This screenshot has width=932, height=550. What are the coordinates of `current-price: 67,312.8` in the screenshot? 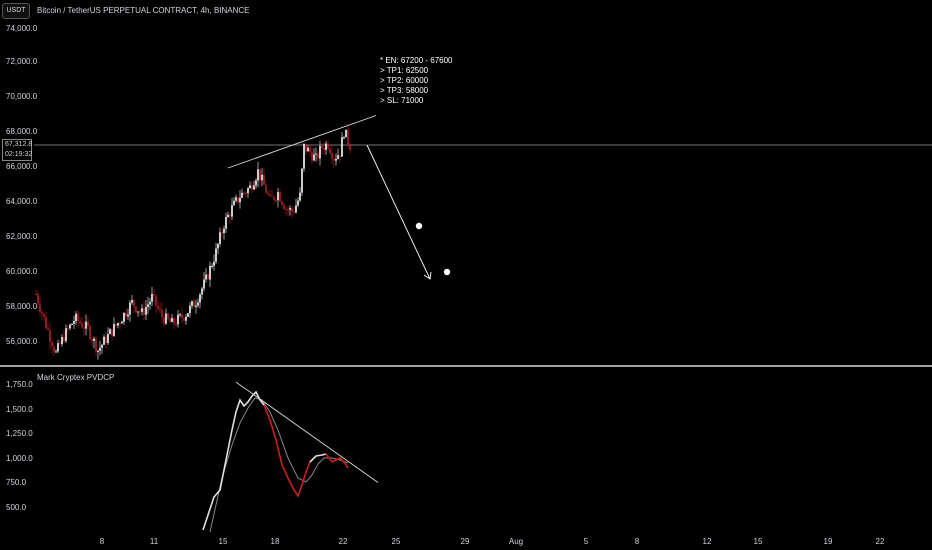 It's located at (19, 144).